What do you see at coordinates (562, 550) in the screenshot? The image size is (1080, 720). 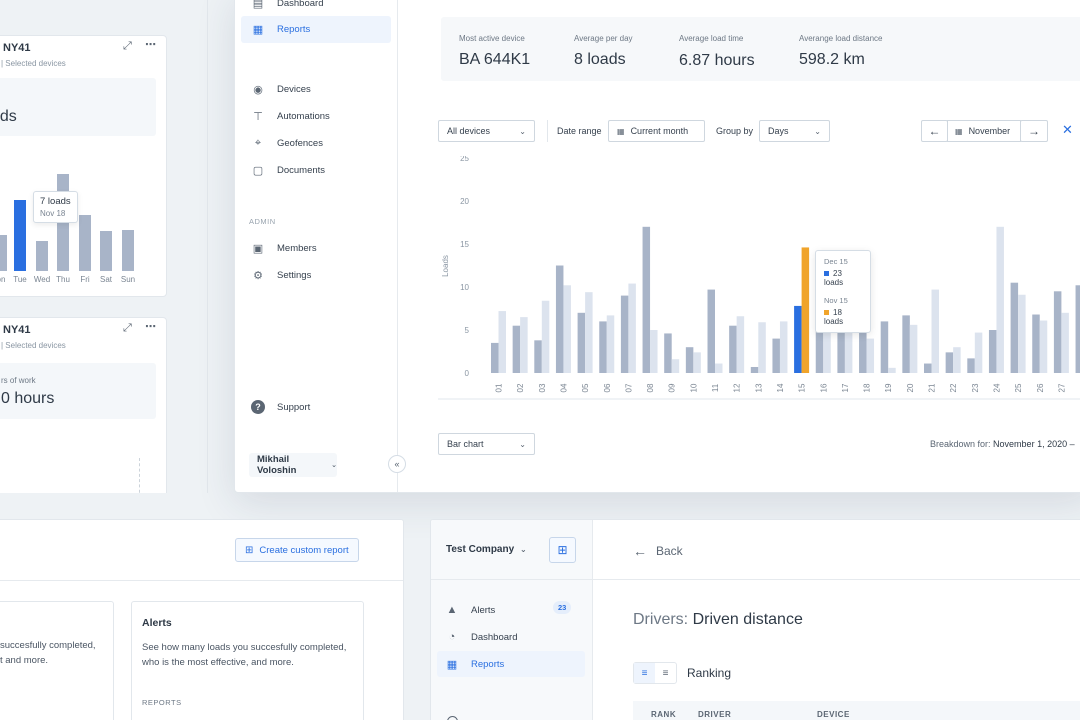 I see `add-button: ⊞` at bounding box center [562, 550].